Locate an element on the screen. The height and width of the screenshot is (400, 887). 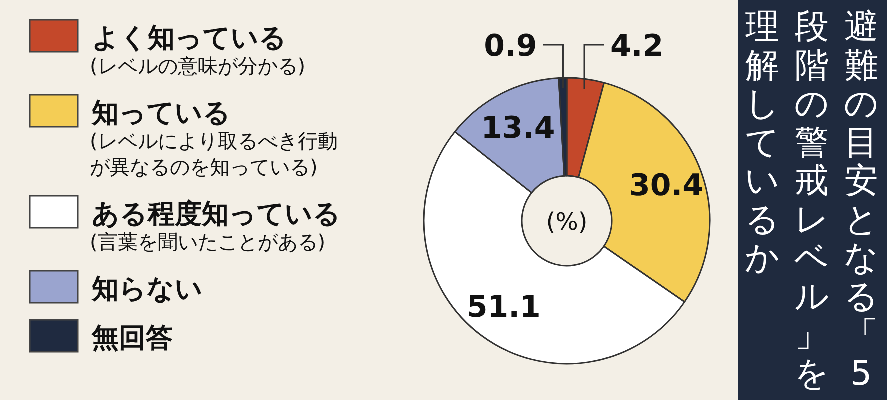
legend-label: 知らない is located at coordinates (147, 289).